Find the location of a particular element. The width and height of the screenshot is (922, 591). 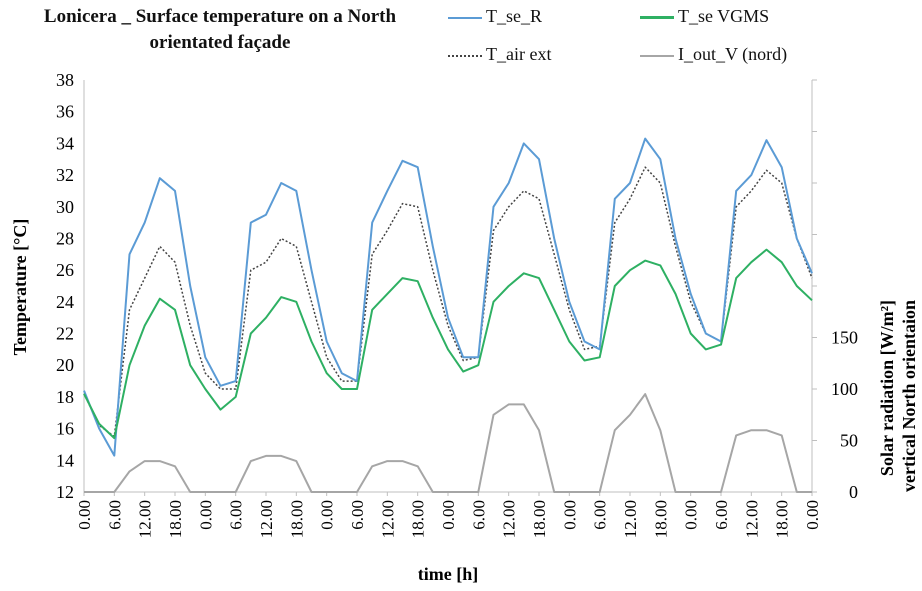

legend-item-t-air-ext: T_air ext is located at coordinates (499, 54).